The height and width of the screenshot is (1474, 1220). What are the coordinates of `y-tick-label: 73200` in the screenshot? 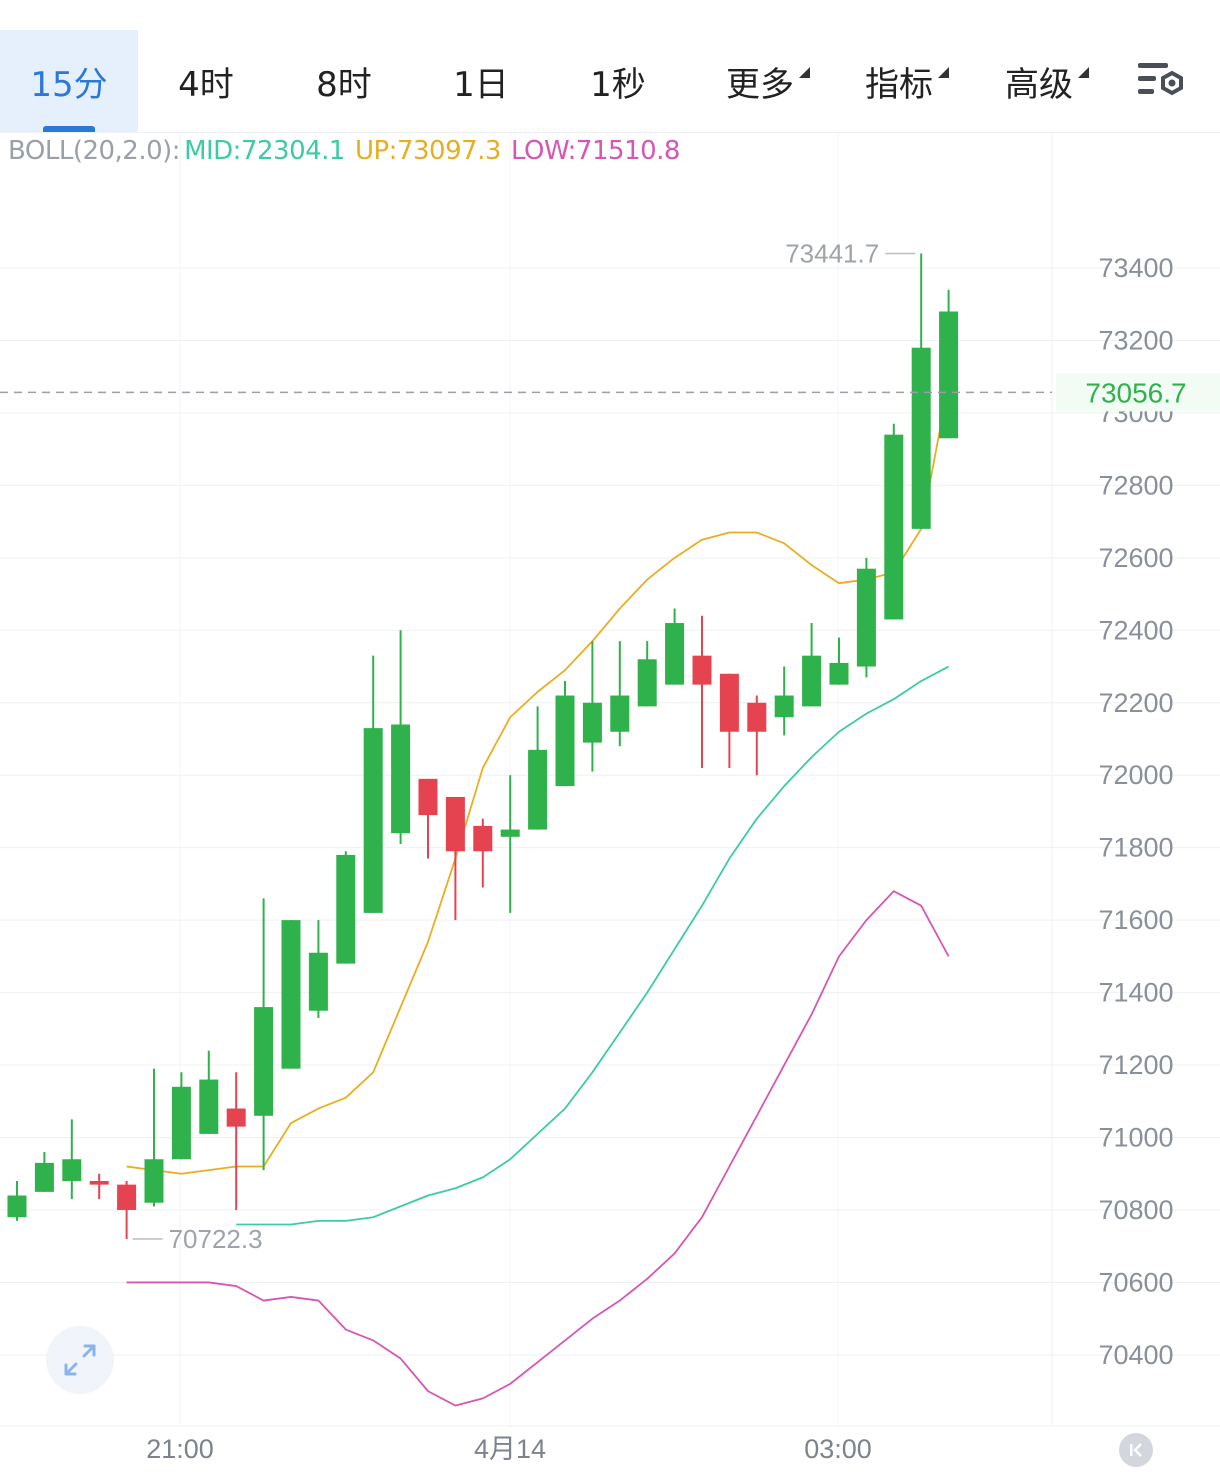 It's located at (1135, 340).